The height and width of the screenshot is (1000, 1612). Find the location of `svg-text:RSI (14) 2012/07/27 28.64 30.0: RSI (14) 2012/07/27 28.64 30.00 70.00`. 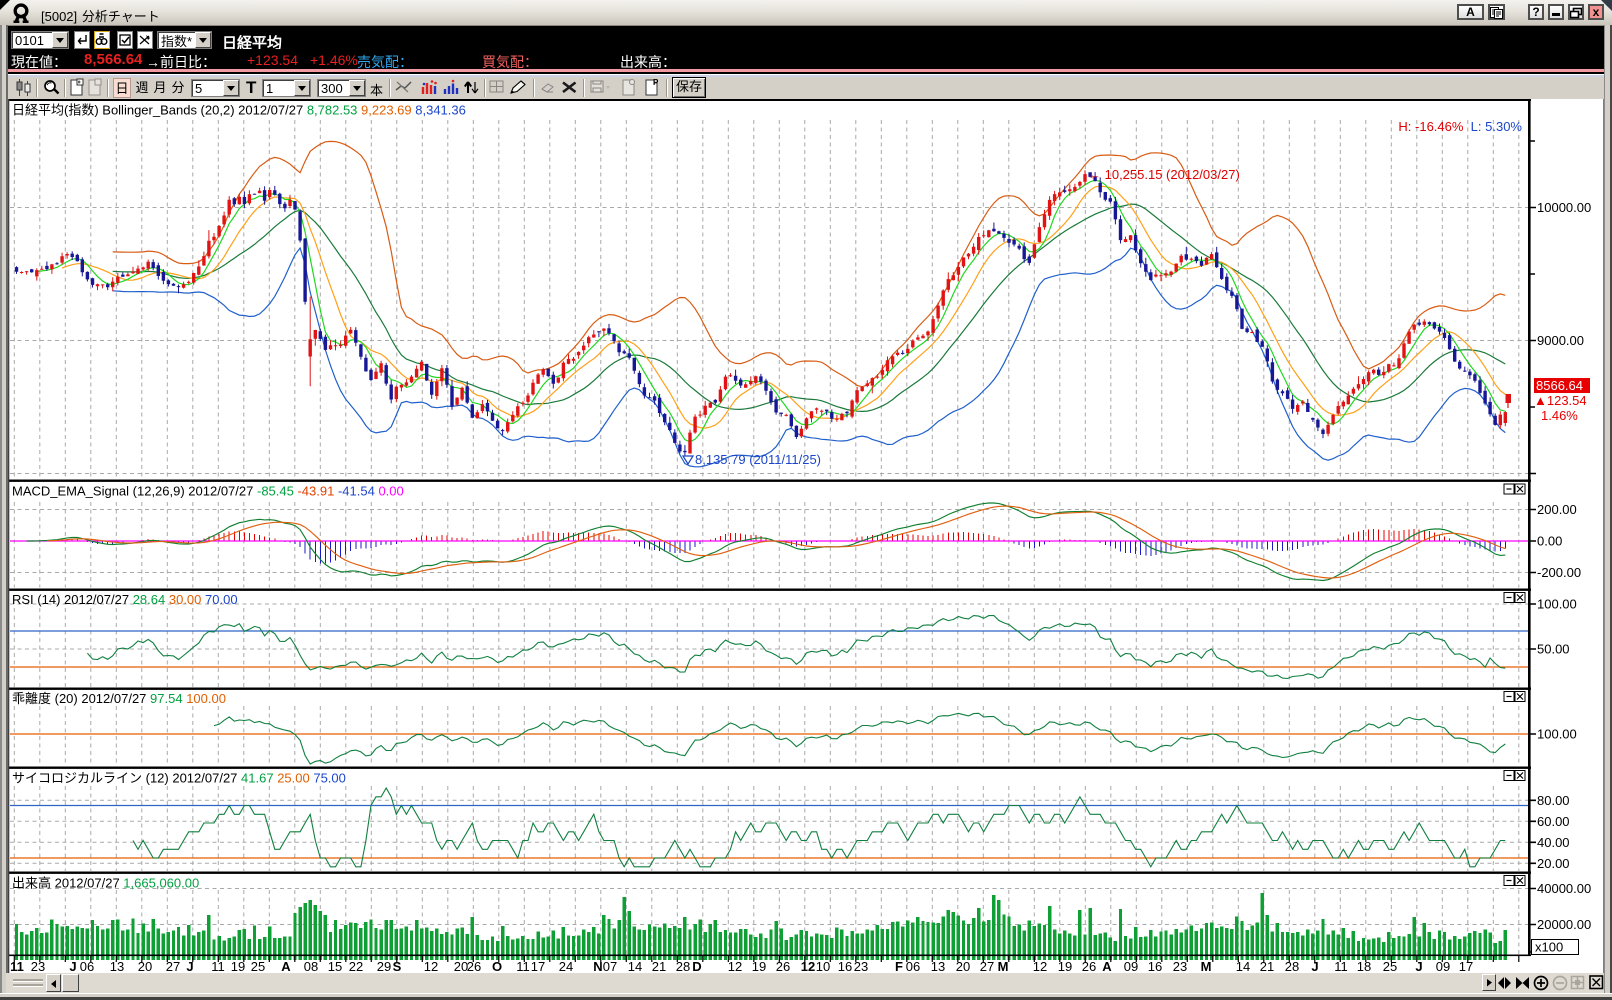

svg-text:RSI (14) 2012/07/27 28.64 30.0: RSI (14) 2012/07/27 28.64 30.00 70.00 is located at coordinates (125, 599).